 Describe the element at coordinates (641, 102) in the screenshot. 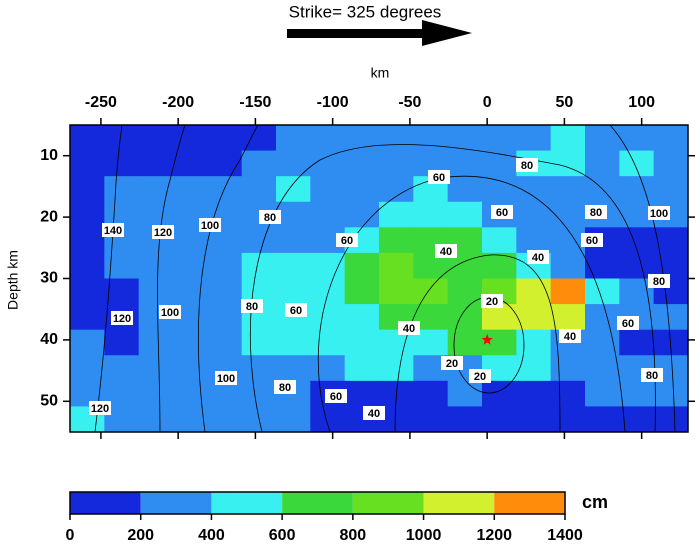

I see `x-tick-label: 100` at that location.